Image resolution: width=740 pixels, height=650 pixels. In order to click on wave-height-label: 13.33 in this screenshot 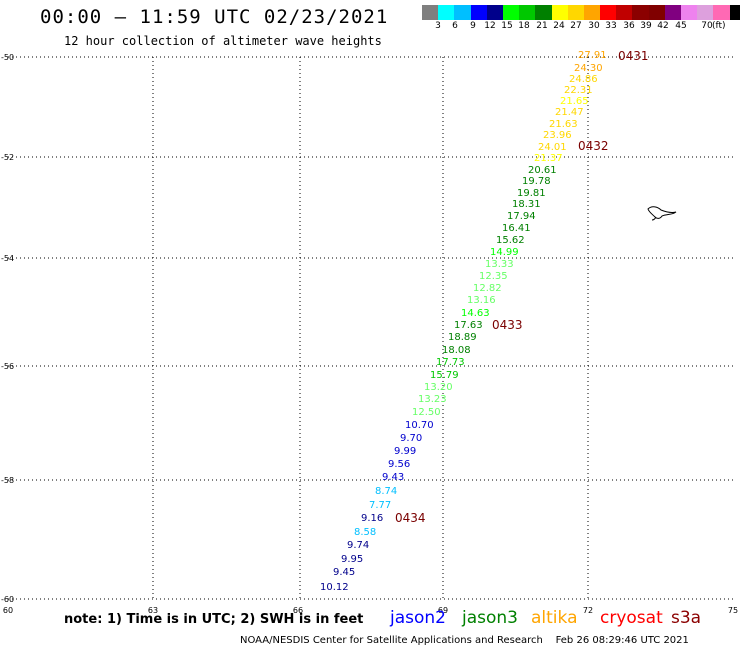, I will do `click(499, 264)`.